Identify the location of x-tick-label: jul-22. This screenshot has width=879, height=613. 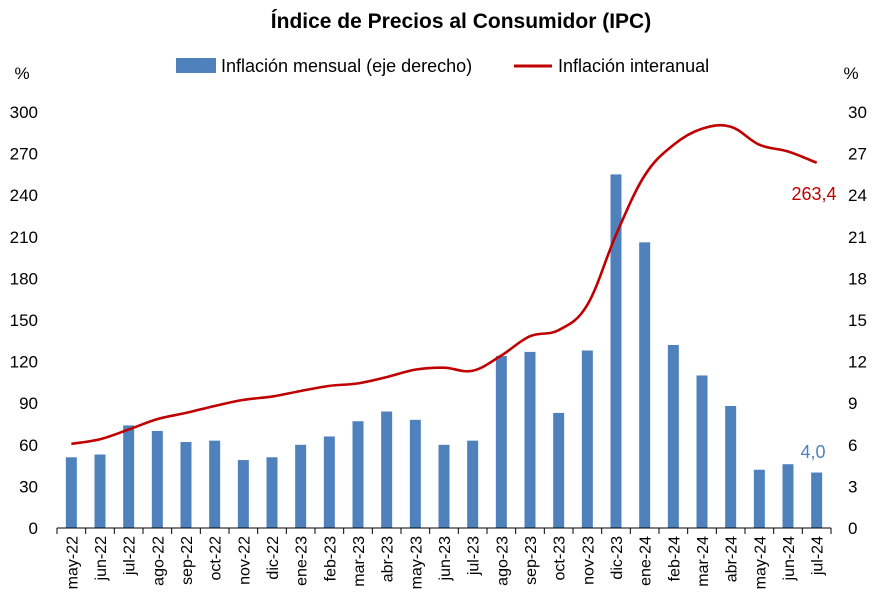
(130, 556).